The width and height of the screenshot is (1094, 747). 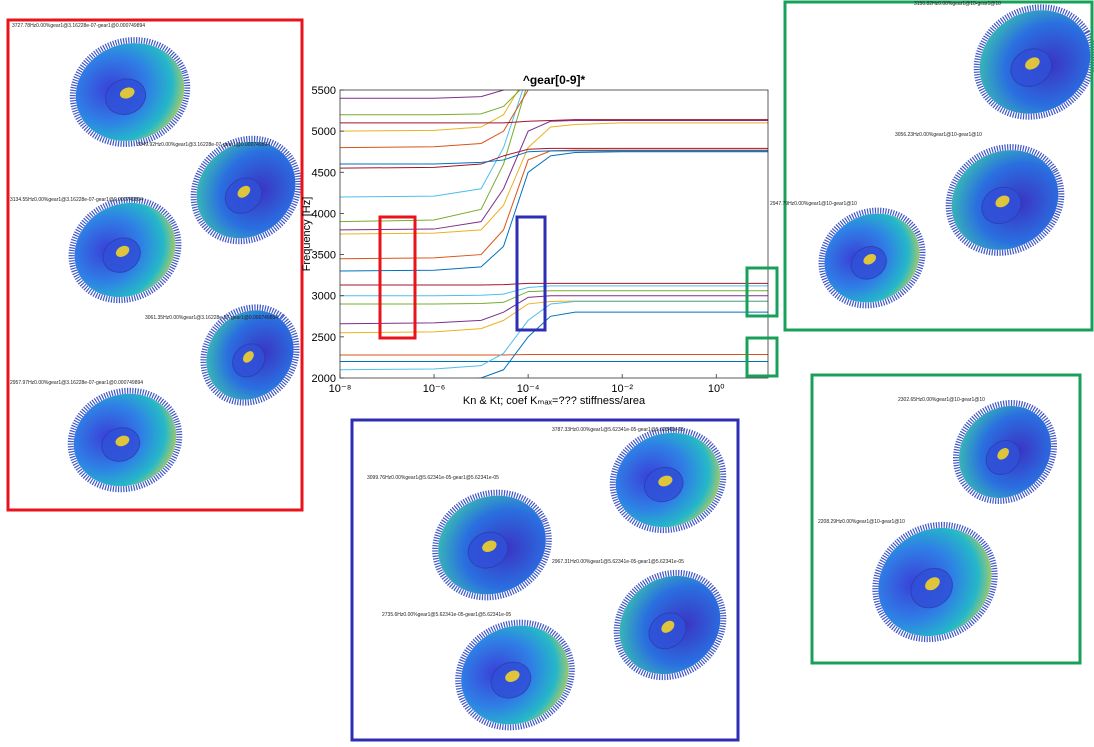 I want to click on x-tick-label: 10⁻⁸, so click(x=340, y=389).